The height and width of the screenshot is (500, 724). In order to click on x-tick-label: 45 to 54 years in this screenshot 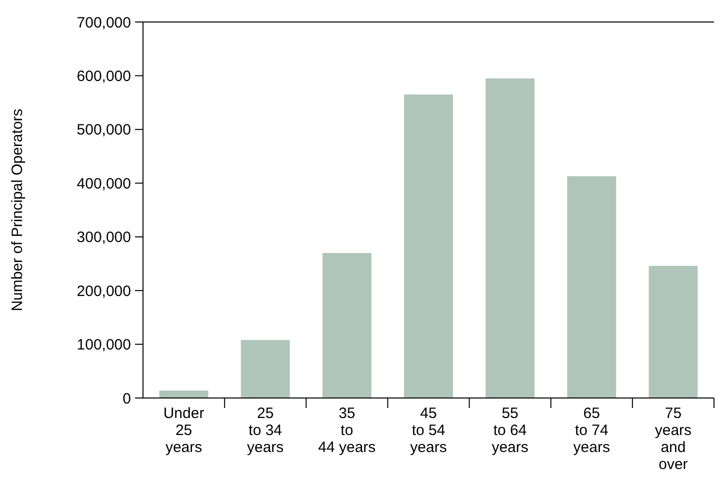, I will do `click(428, 430)`.